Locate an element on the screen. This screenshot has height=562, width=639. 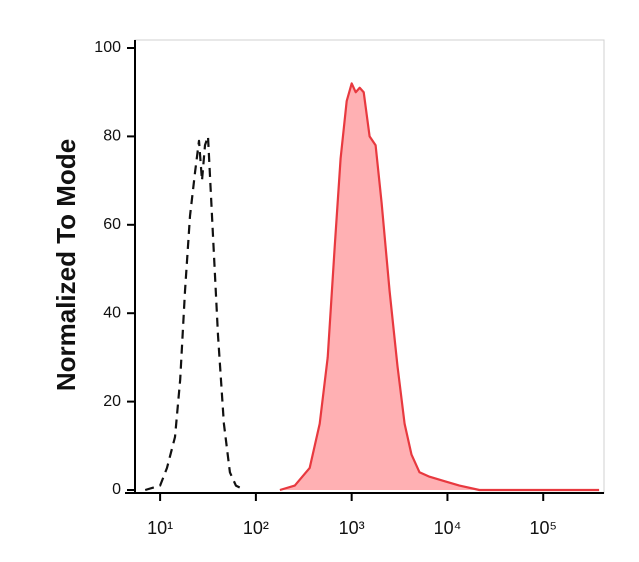
y-tick-label: 20 is located at coordinates (112, 401).